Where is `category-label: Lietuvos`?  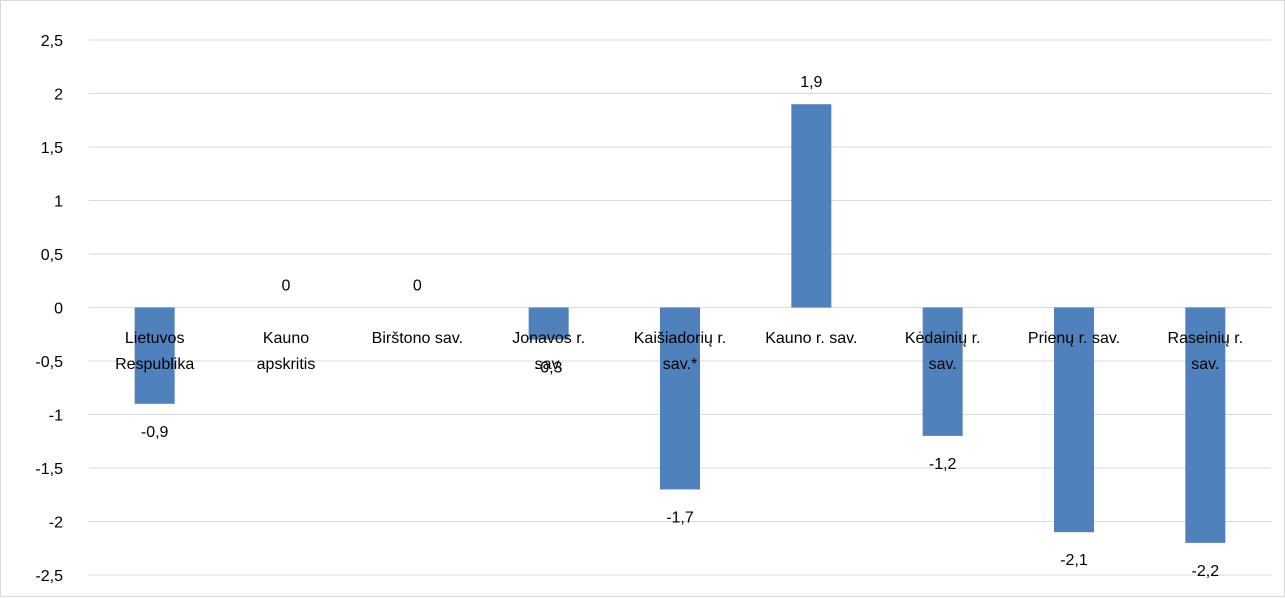 category-label: Lietuvos is located at coordinates (155, 338).